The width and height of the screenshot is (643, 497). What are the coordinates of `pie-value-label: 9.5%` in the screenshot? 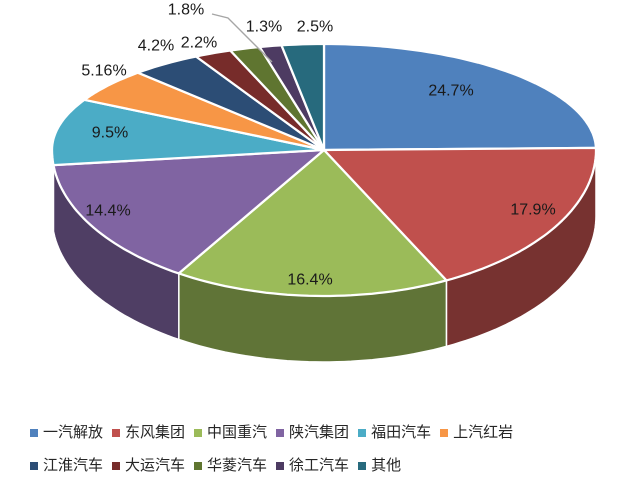 It's located at (110, 133).